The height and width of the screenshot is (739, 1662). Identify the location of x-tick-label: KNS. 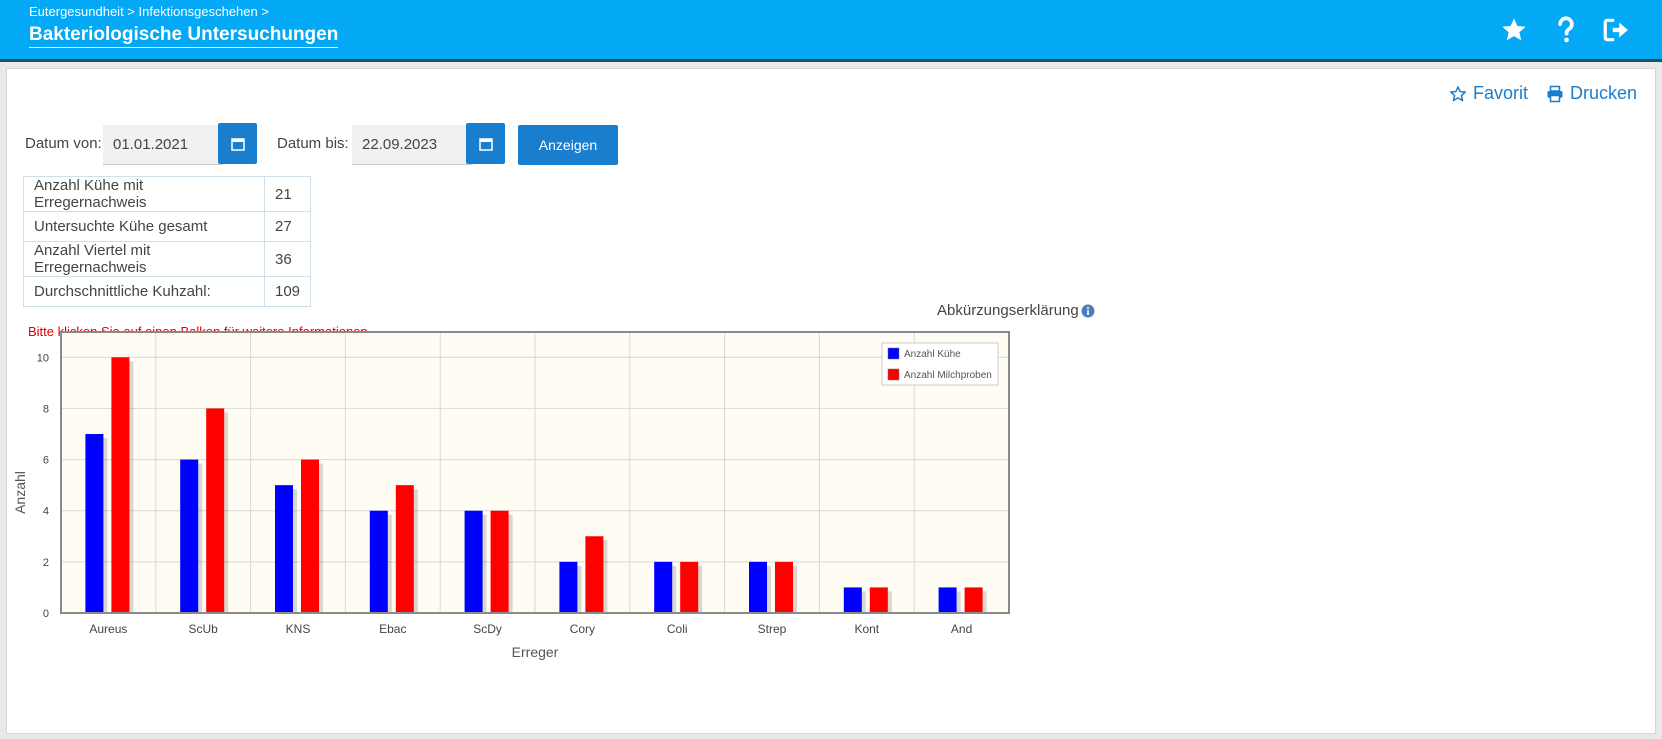
(298, 629).